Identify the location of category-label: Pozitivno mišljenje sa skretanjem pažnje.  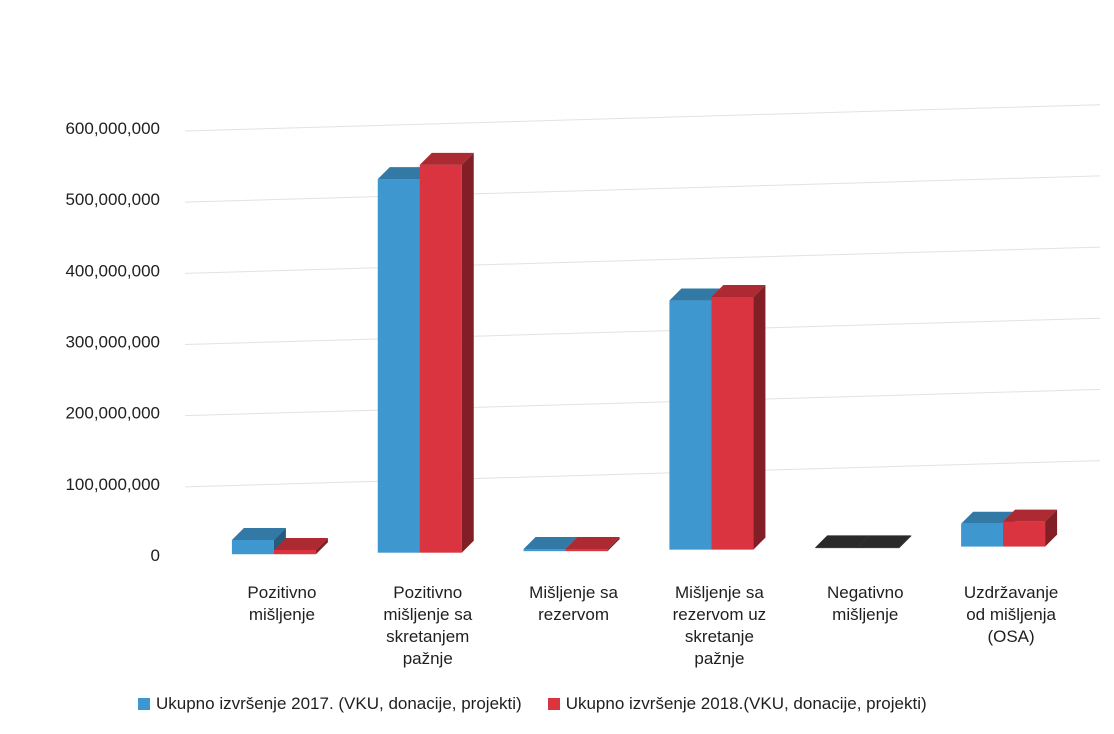
(427, 625).